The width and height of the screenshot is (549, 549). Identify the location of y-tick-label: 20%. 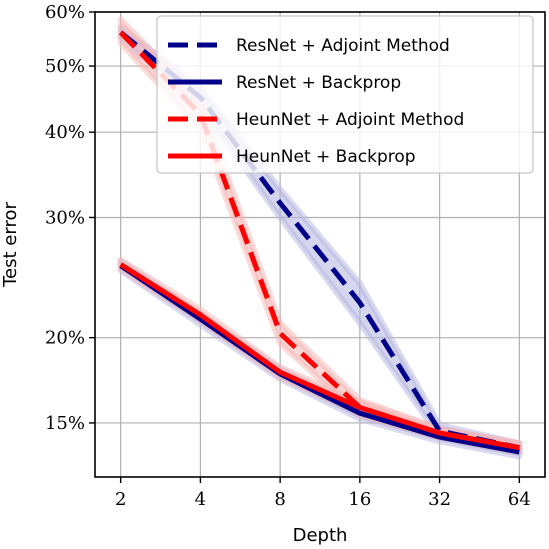
(65, 338).